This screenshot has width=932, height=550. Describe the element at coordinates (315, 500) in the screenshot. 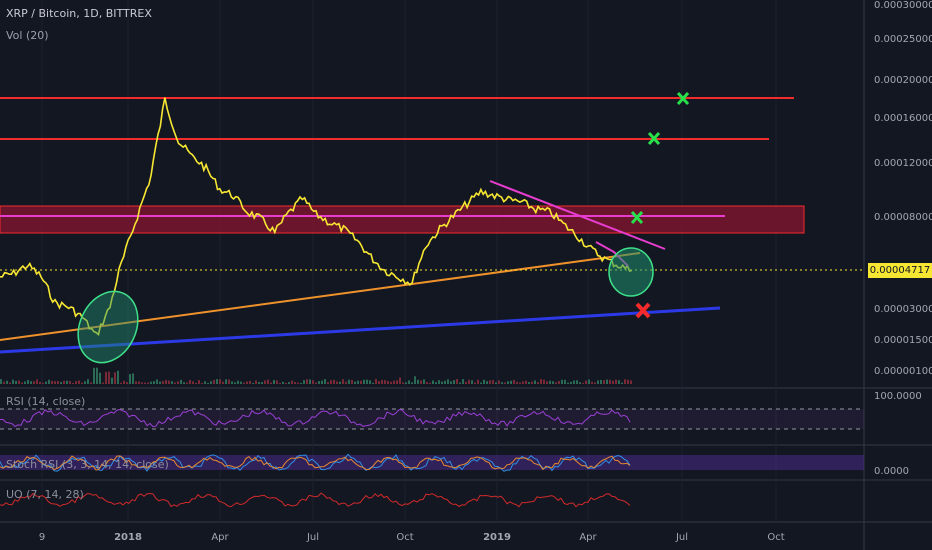

I see `uo-line` at that location.